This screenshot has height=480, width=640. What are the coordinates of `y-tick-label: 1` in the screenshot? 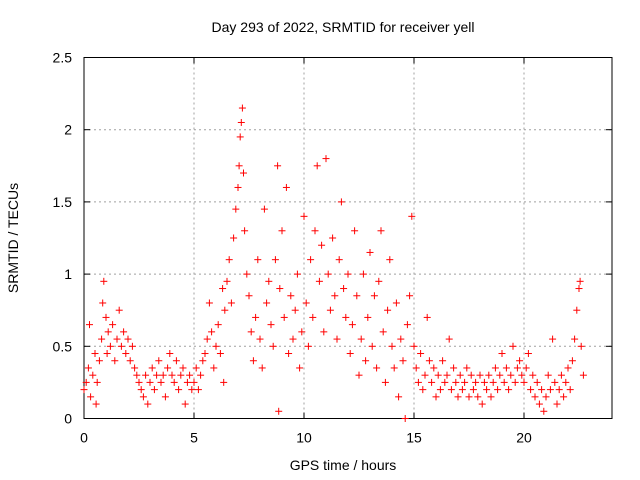 It's located at (68, 274).